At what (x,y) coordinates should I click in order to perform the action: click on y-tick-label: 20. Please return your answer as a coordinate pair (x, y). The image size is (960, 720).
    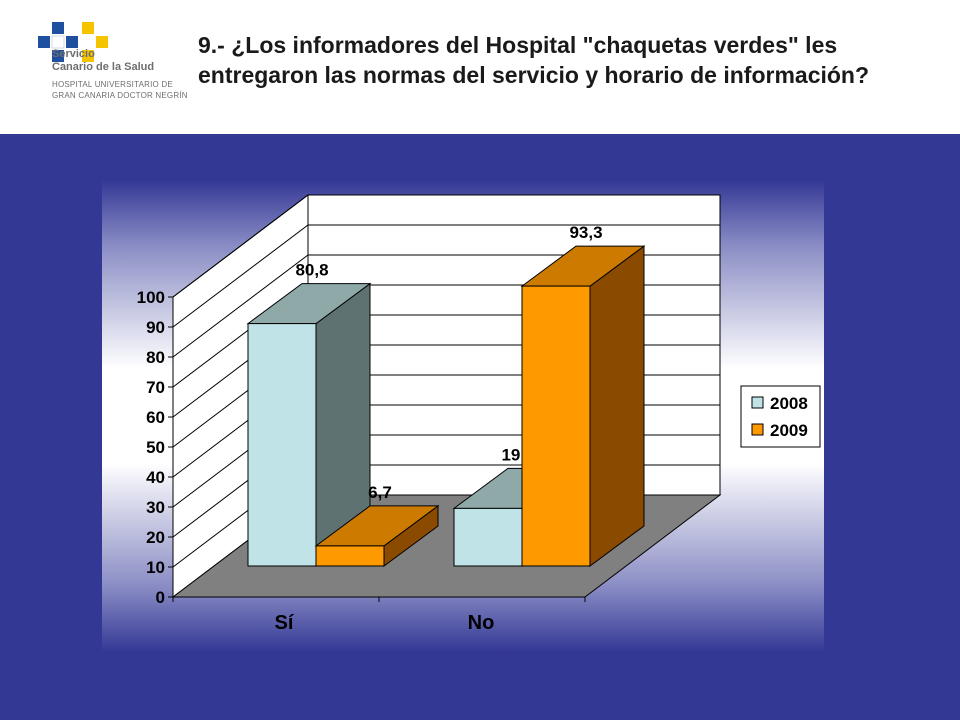
    Looking at the image, I should click on (155, 537).